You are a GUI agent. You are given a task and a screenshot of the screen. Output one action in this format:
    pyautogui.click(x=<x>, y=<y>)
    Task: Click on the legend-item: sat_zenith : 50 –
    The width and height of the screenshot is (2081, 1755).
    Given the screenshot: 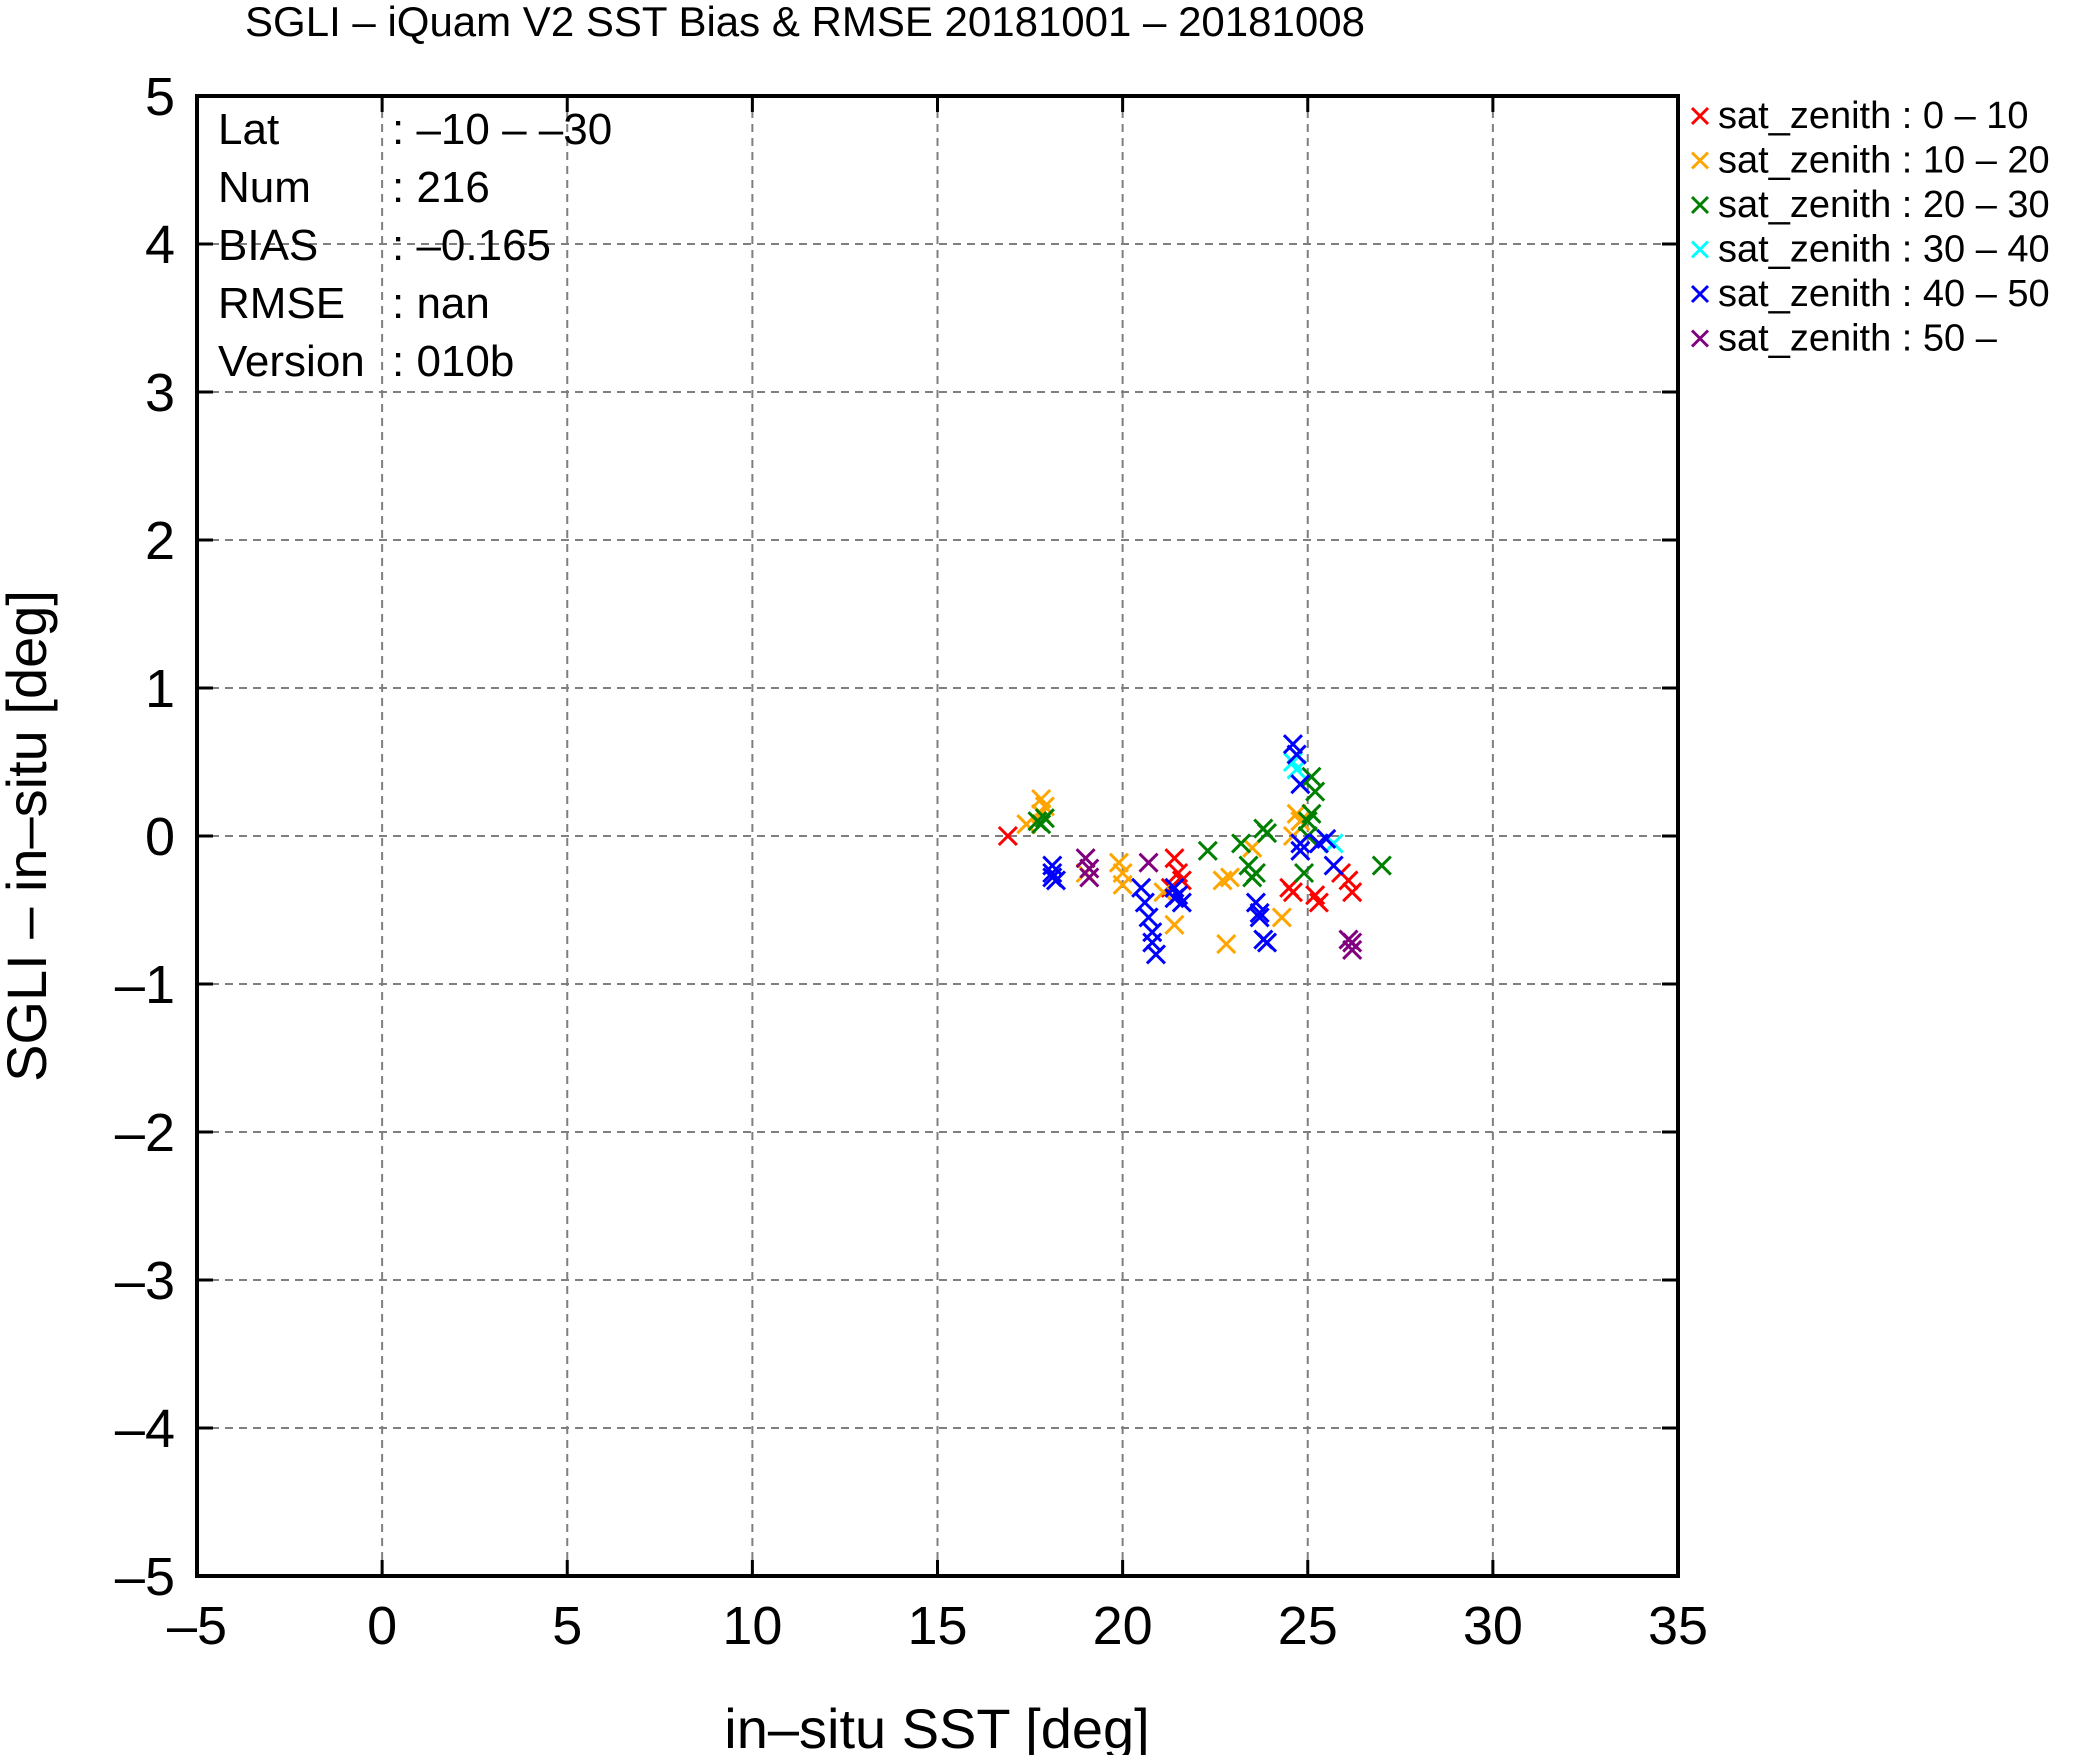 What is the action you would take?
    pyautogui.click(x=1844, y=339)
    